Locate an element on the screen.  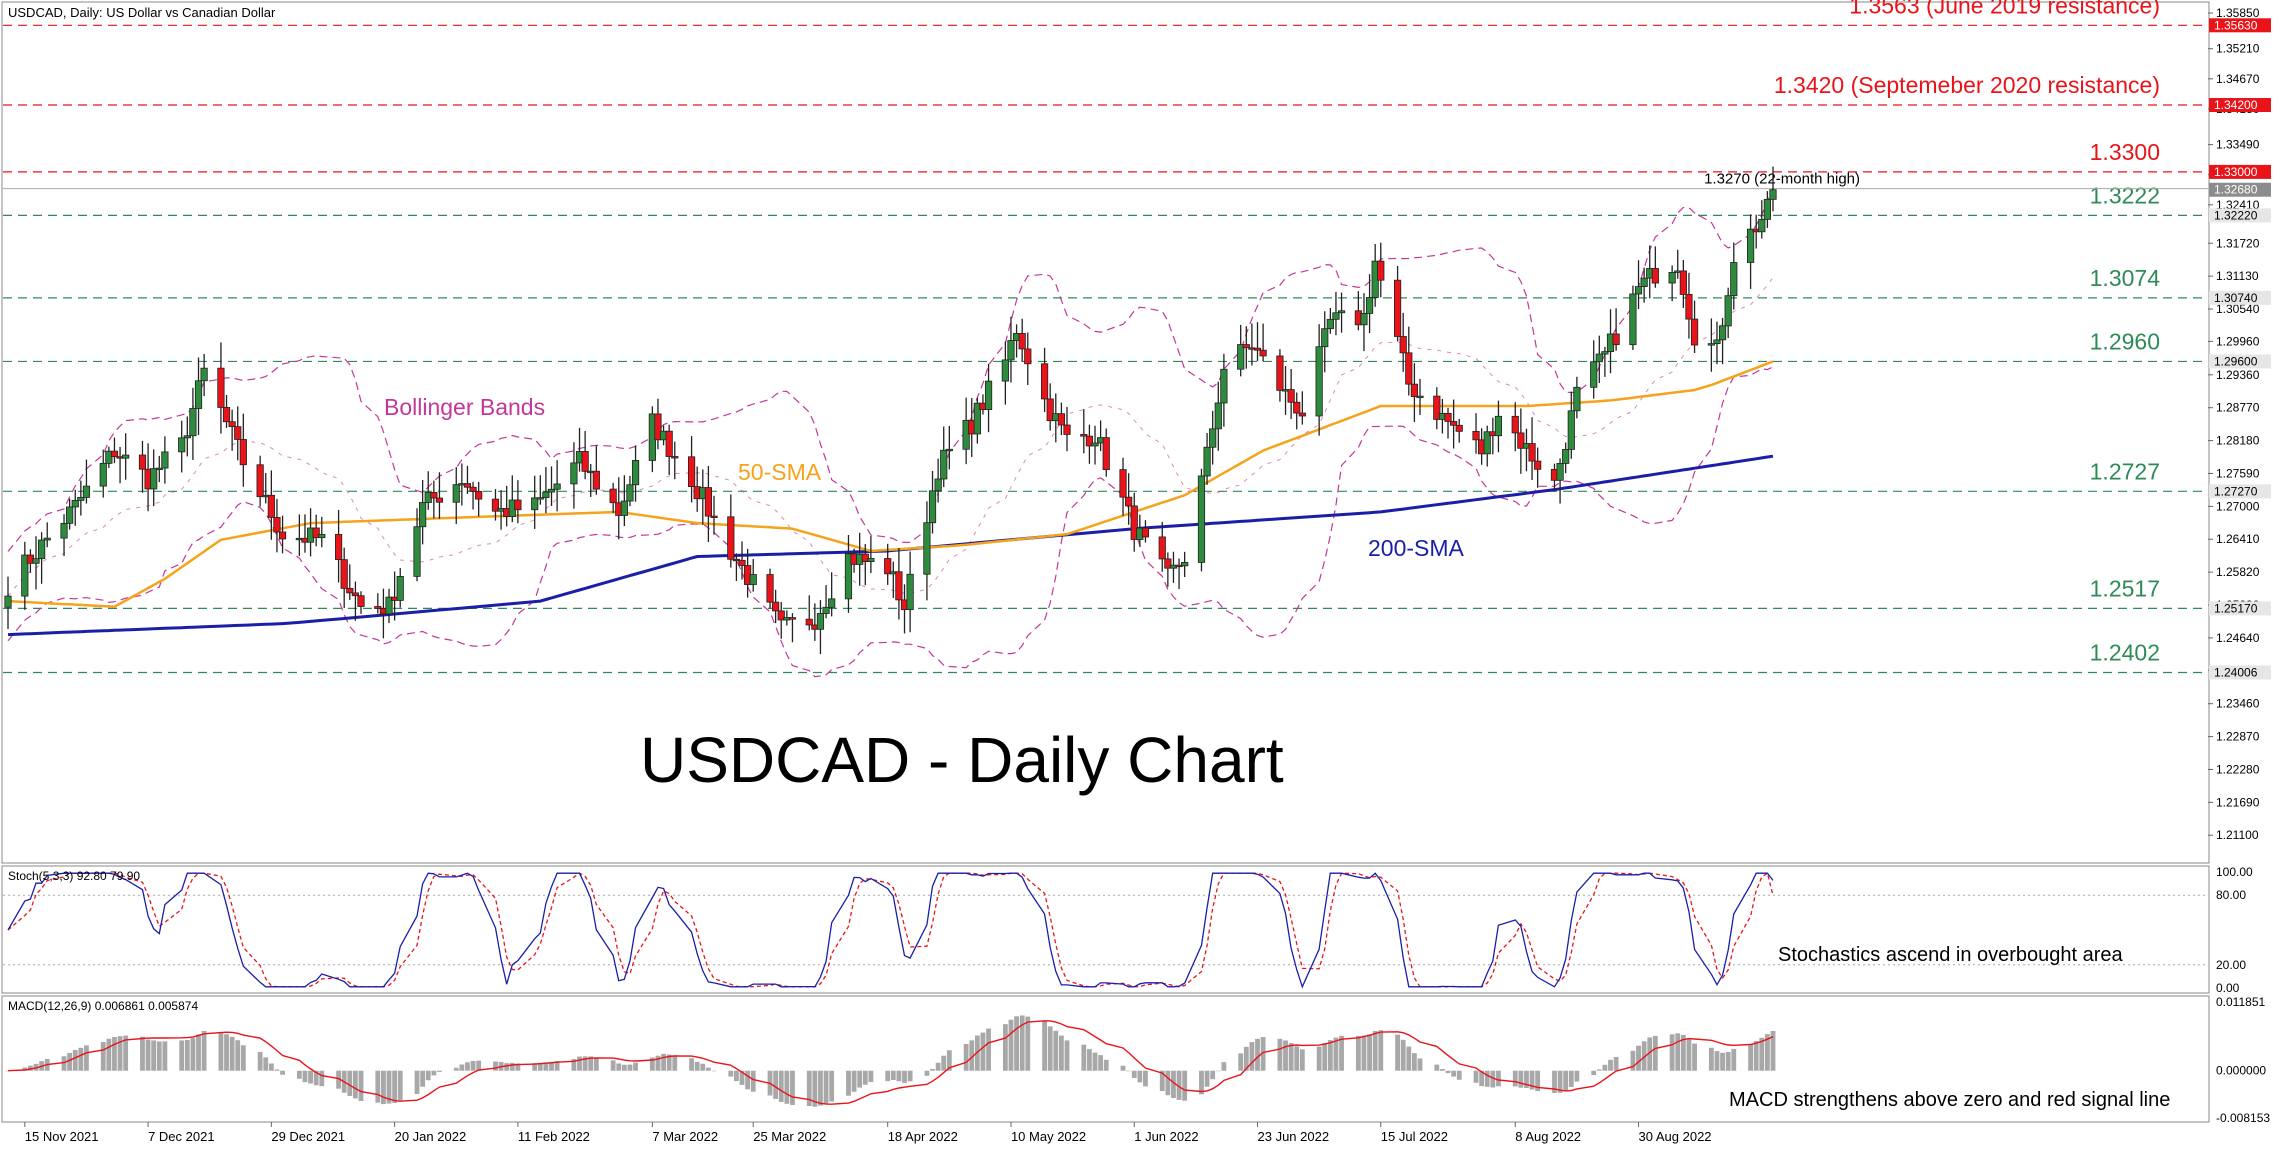
price-tick-label-24: 1.21690 is located at coordinates (2238, 802).